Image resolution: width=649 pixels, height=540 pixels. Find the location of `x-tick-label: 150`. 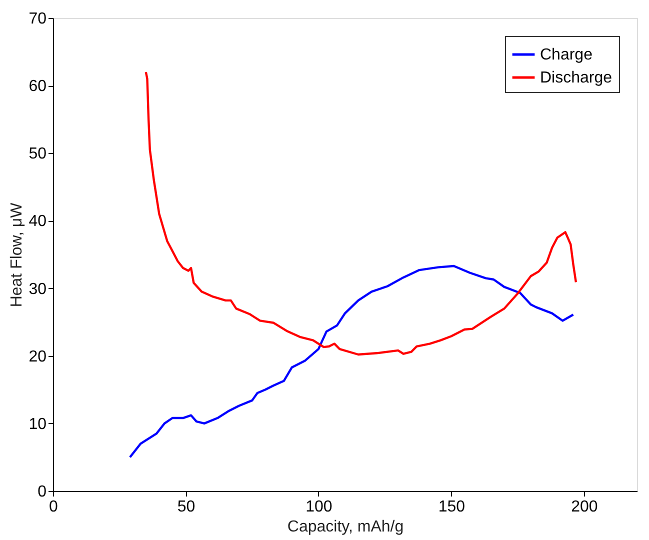

x-tick-label: 150 is located at coordinates (452, 507).